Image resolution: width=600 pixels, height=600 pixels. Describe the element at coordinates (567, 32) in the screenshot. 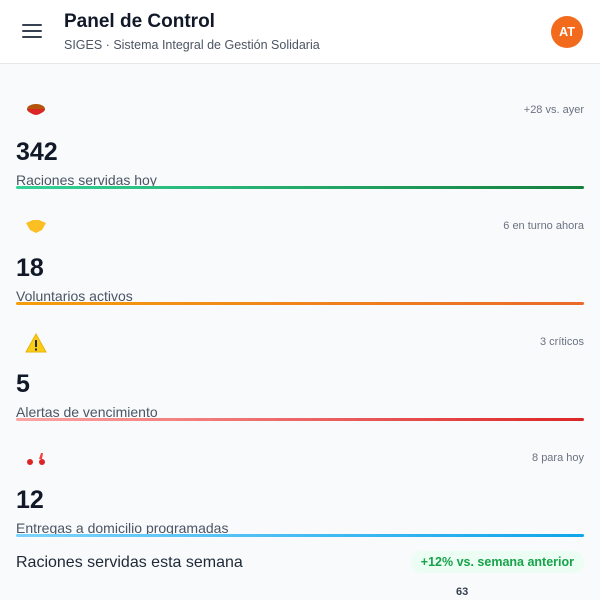

I see `avatar: AT` at that location.